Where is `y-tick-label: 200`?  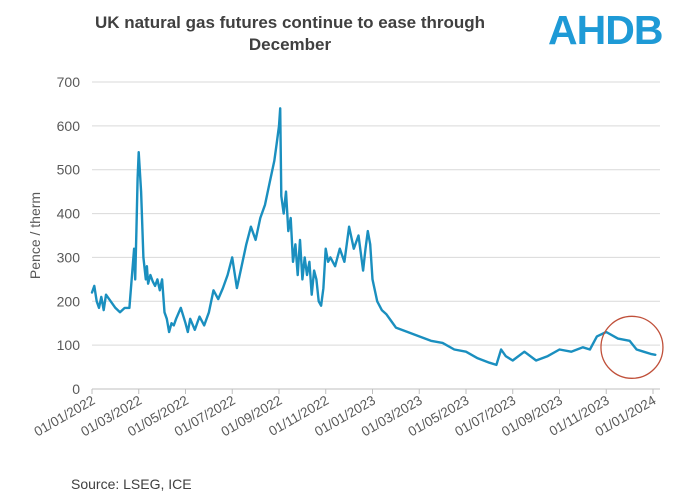 y-tick-label: 200 is located at coordinates (69, 301).